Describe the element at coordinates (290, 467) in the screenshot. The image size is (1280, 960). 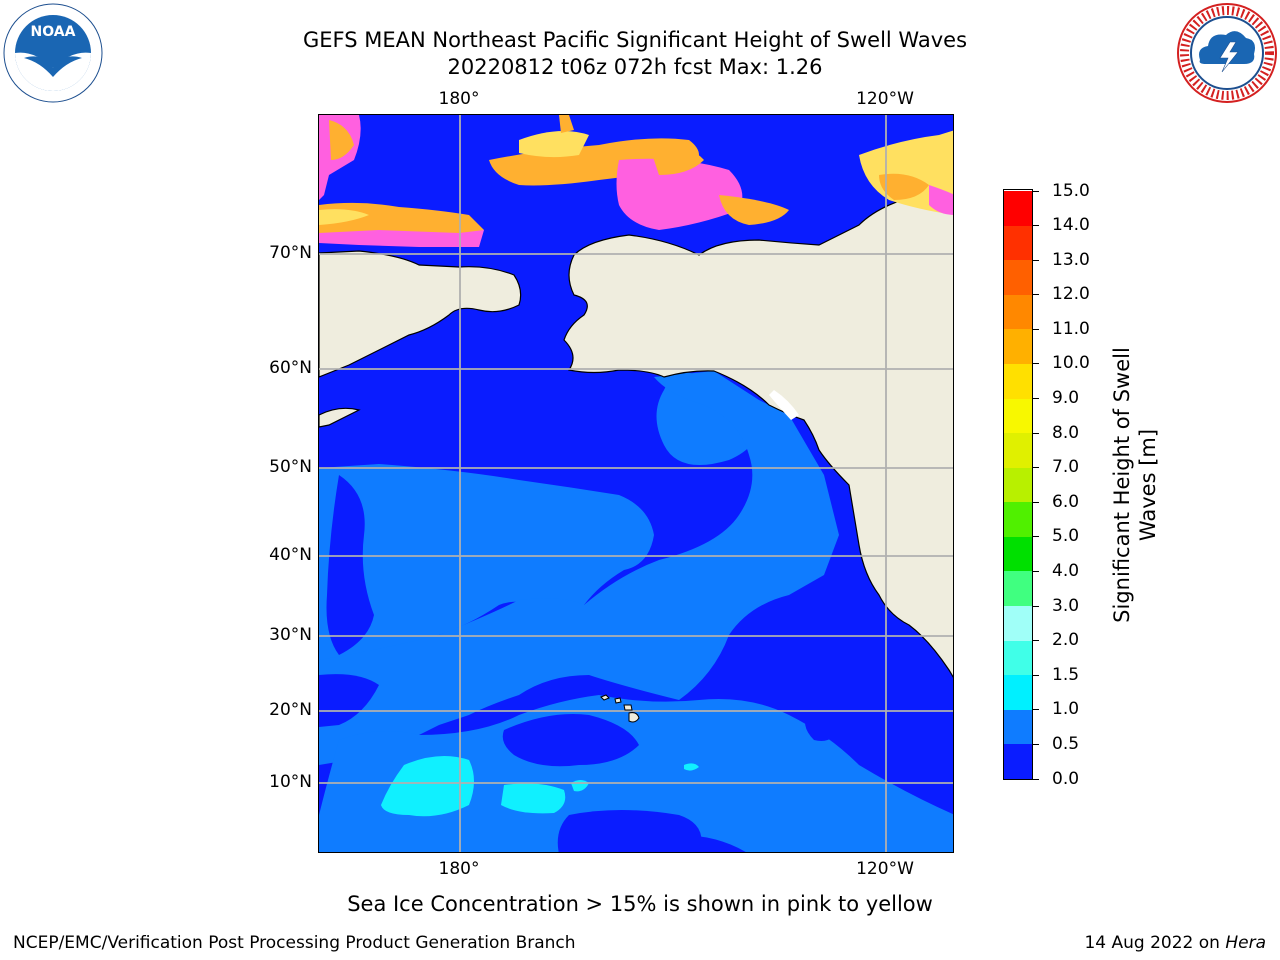
I see `lat-tick-50n: 50°N` at that location.